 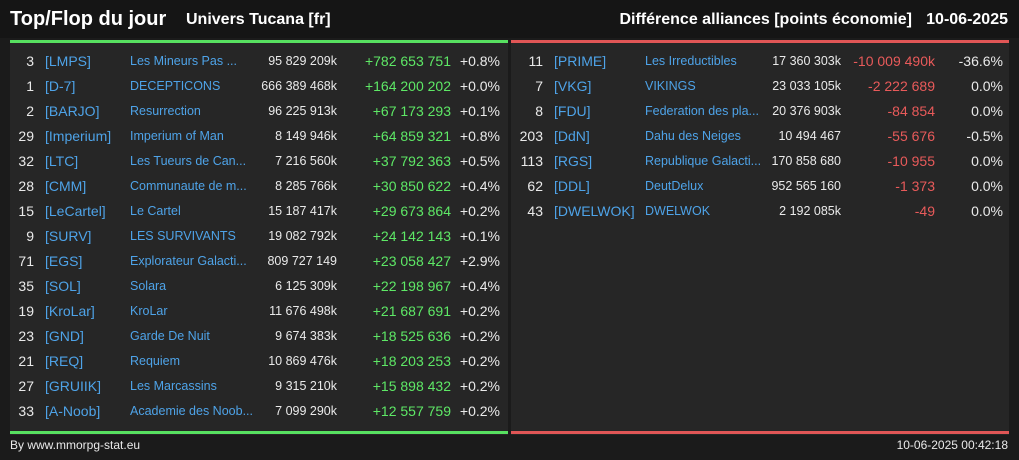 I want to click on alliance-name-link: Resurrection, so click(x=165, y=111).